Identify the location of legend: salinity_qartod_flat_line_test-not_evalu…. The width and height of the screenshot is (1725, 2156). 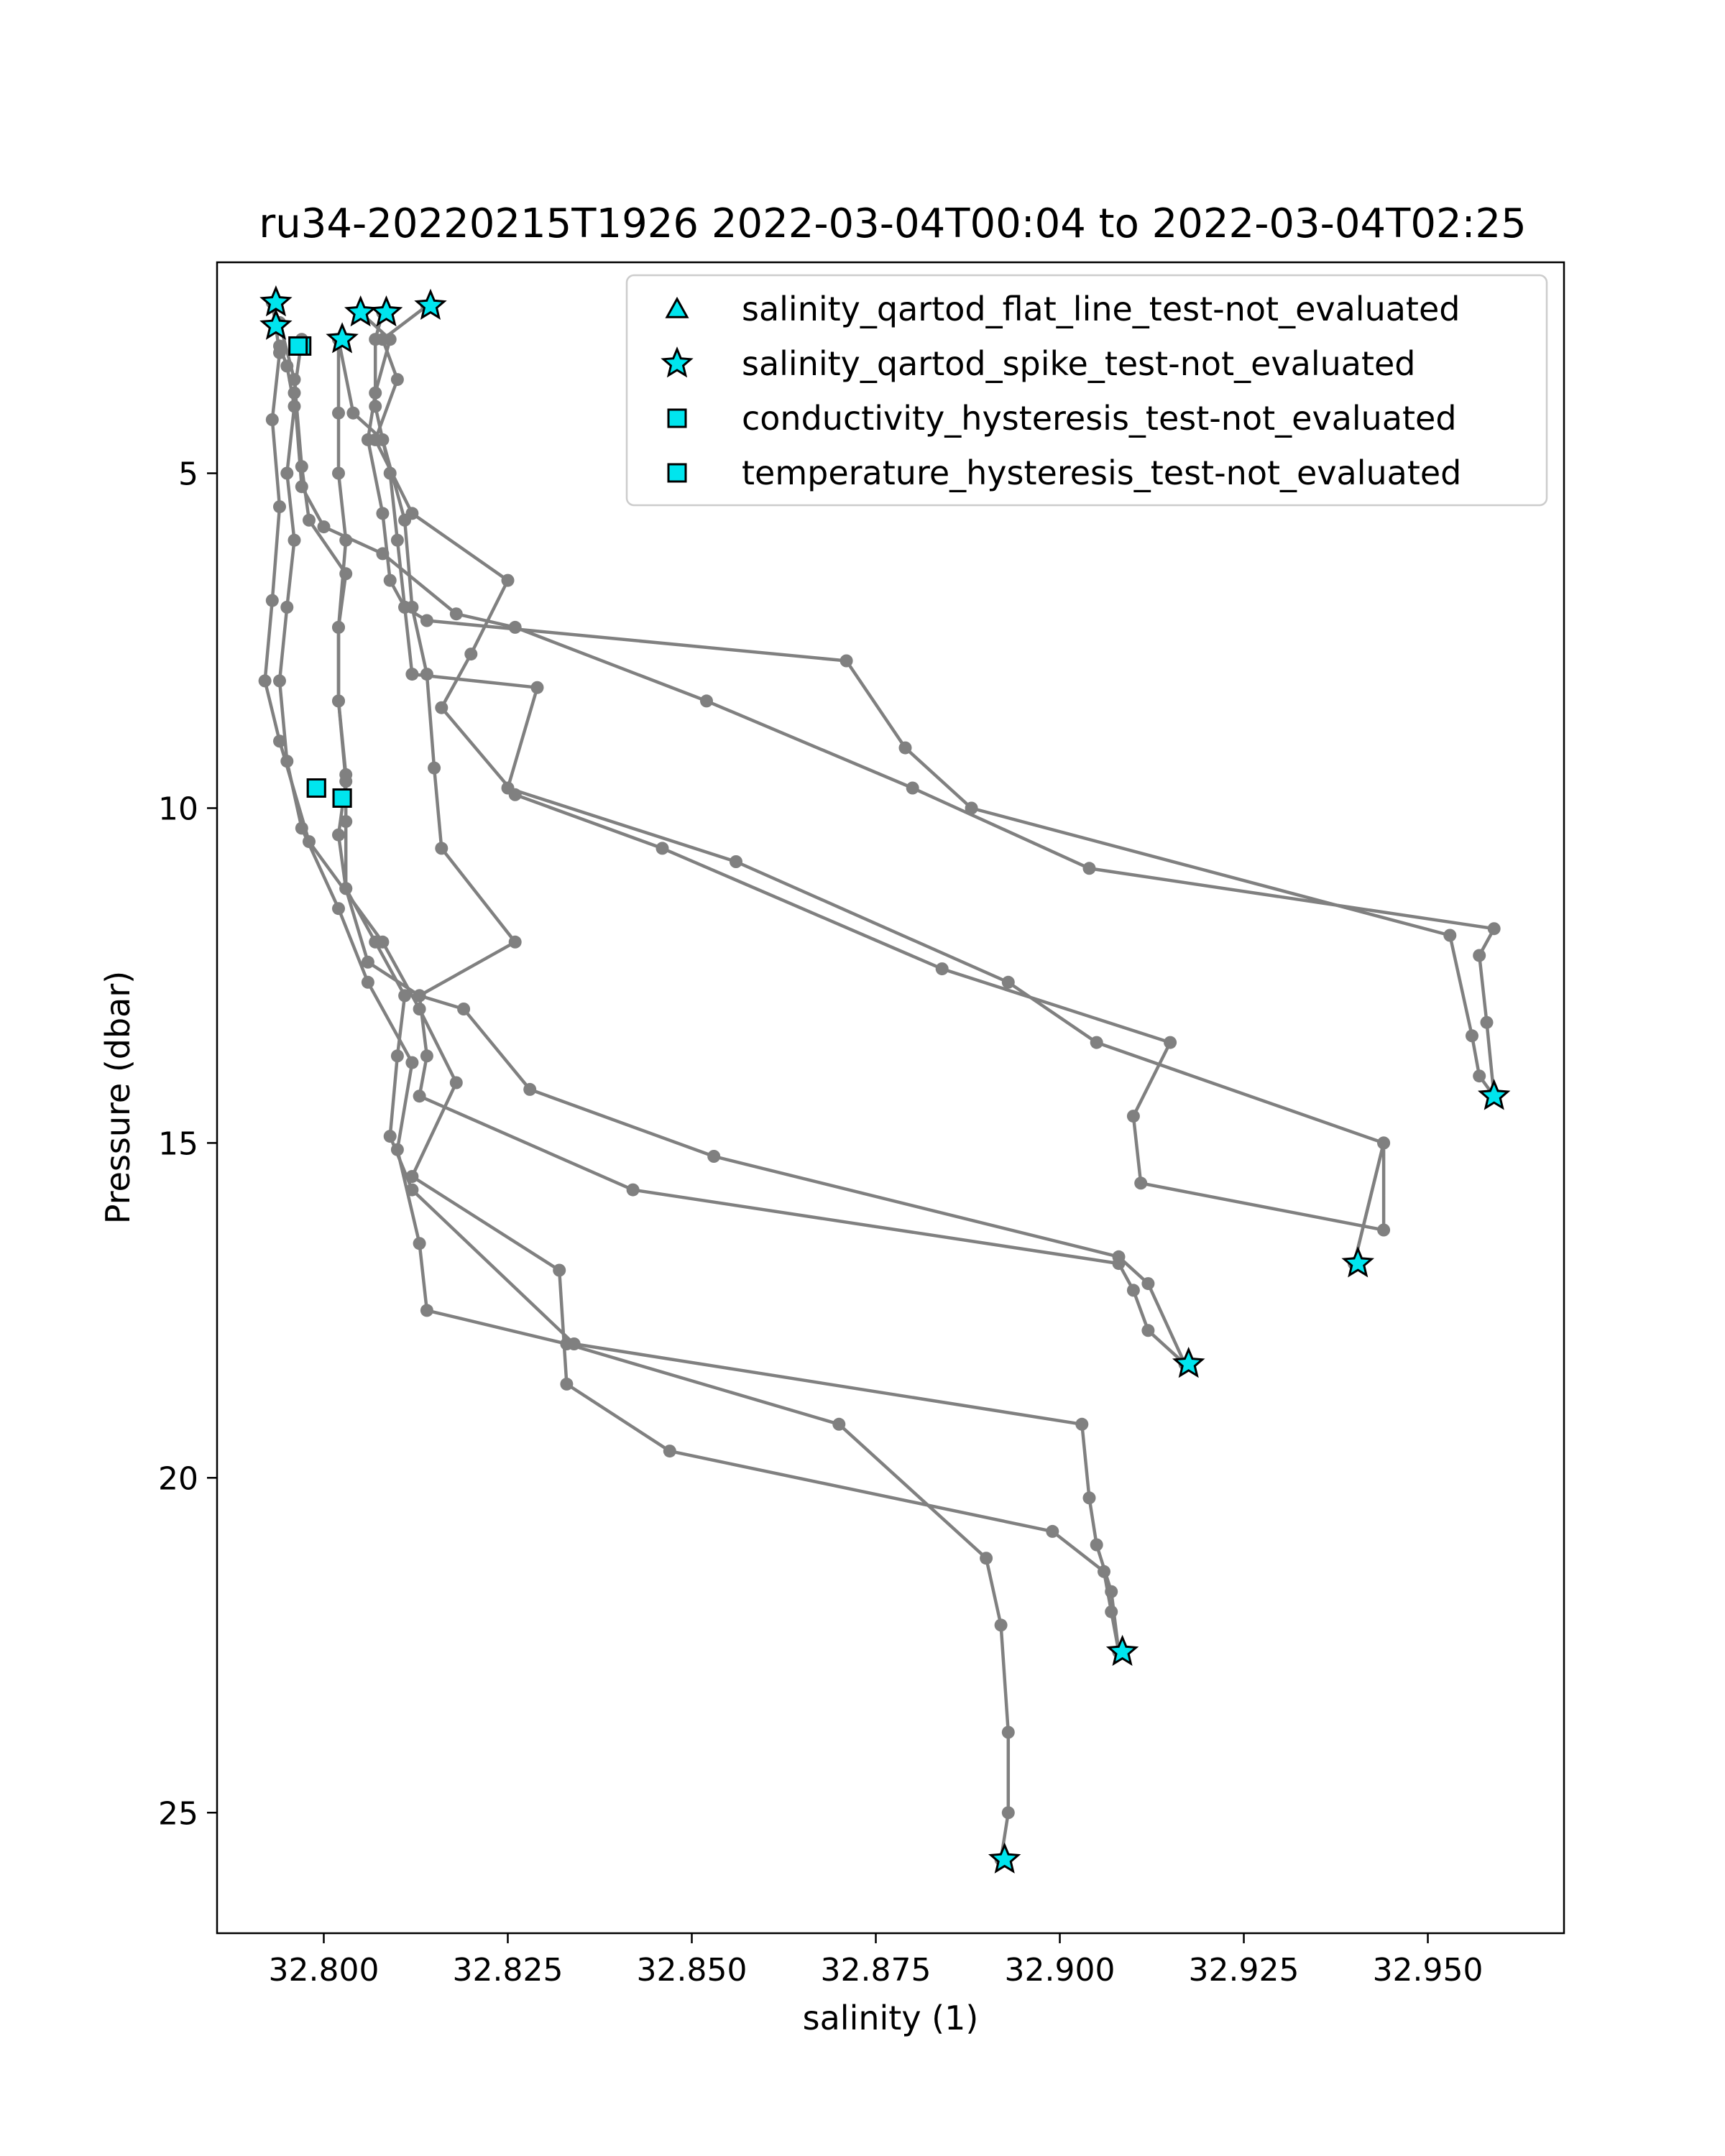
(1086, 390).